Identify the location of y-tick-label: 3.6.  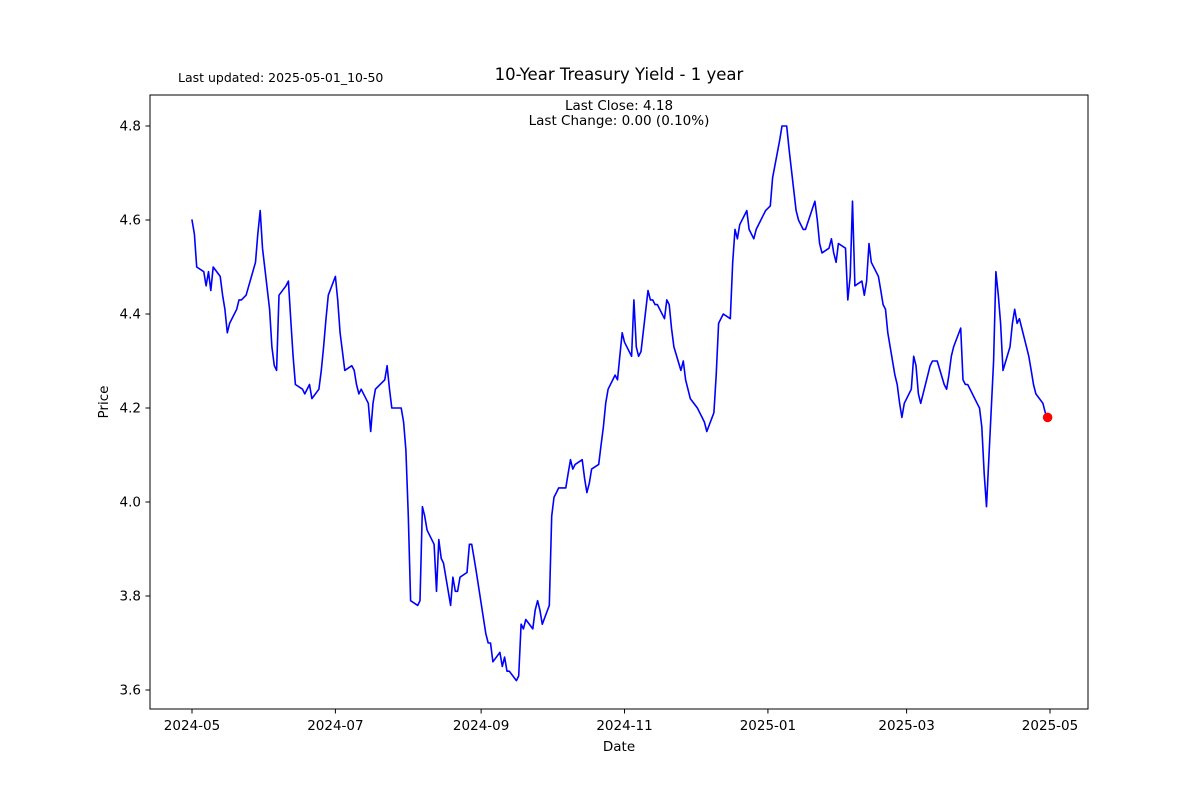
(130, 691).